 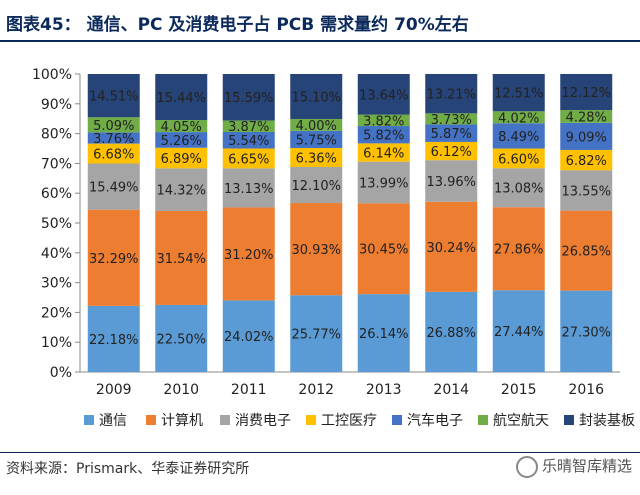 I want to click on y-tick-label: 90%, so click(x=56, y=105).